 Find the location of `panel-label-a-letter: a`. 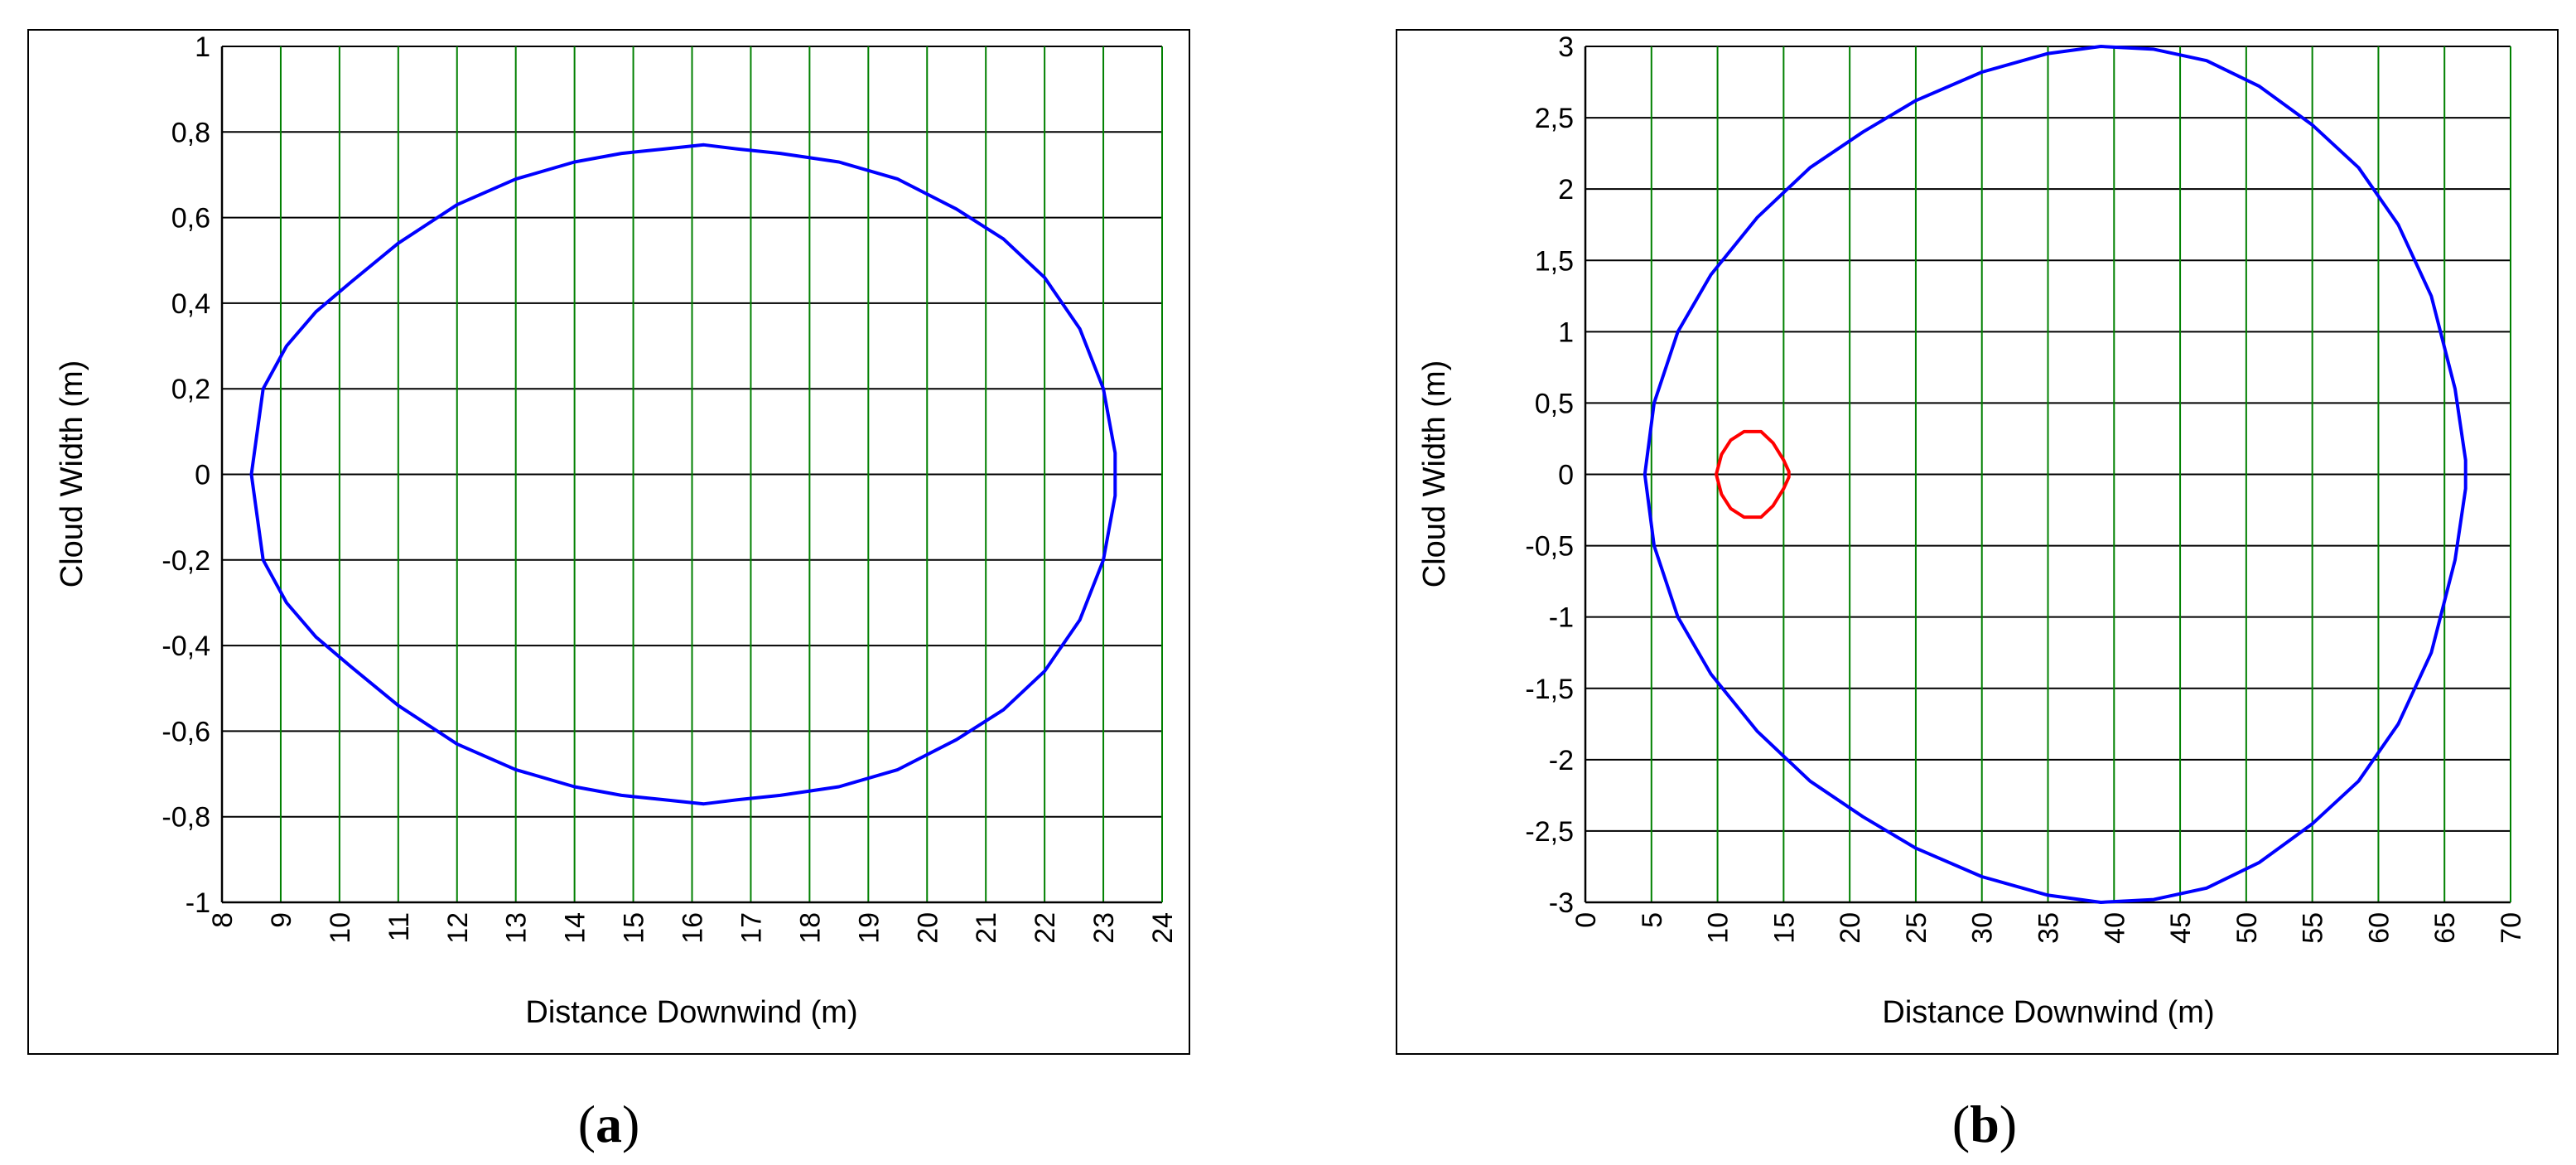

panel-label-a-letter: a is located at coordinates (609, 1124).